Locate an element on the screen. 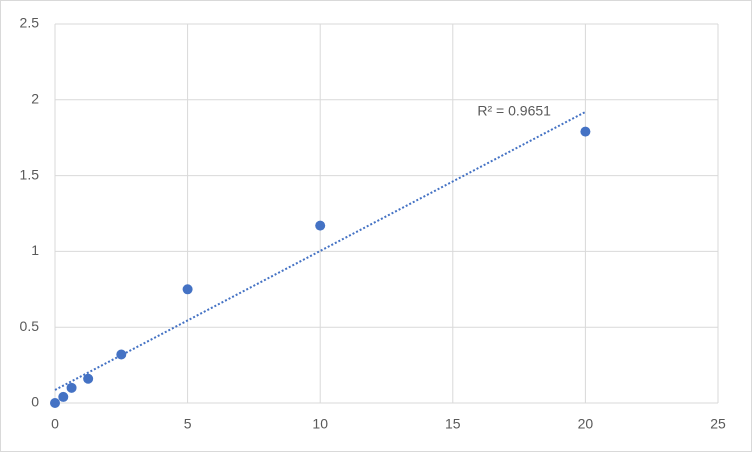 The height and width of the screenshot is (452, 752). y-tick-label: 1.5 is located at coordinates (30, 174).